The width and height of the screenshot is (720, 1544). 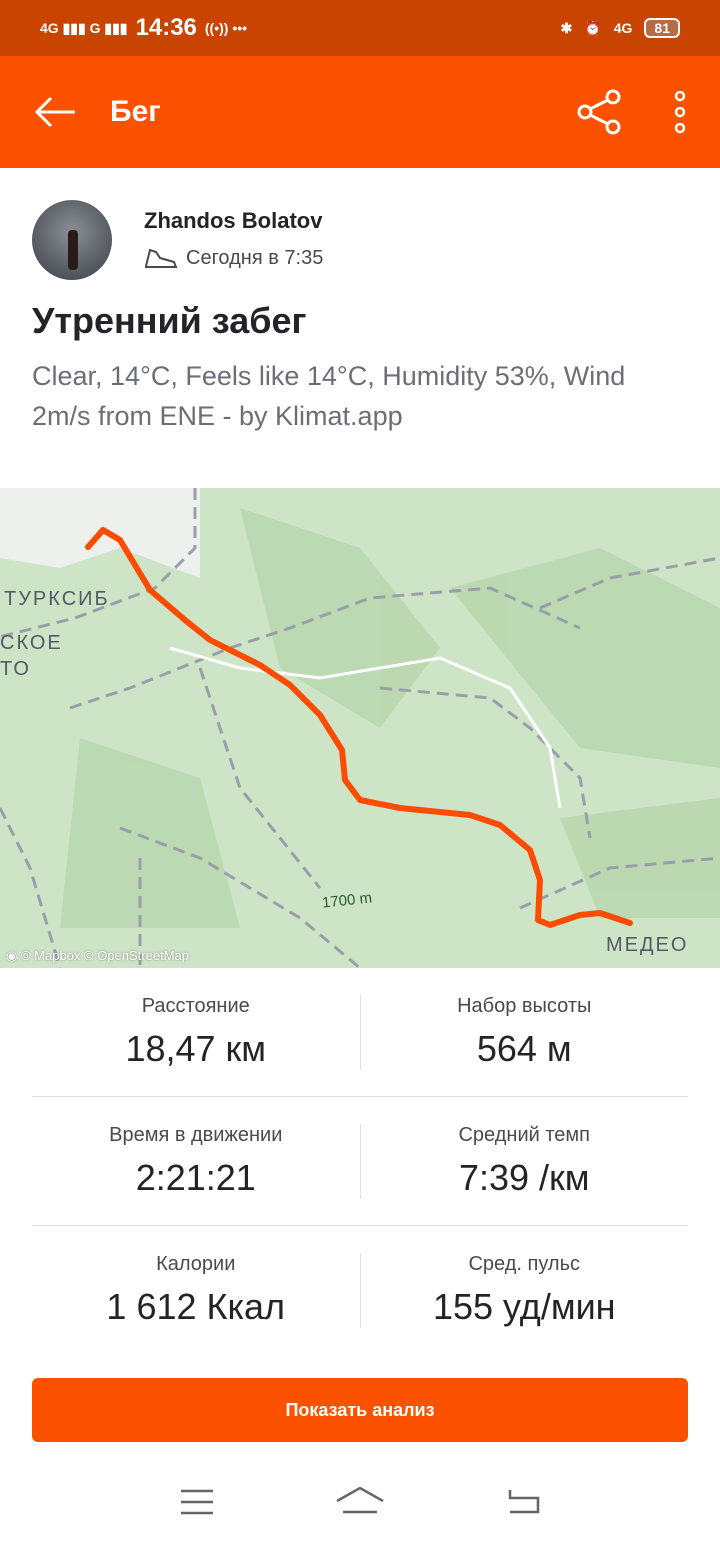 I want to click on hotspot-icon: ((•)), so click(x=216, y=28).